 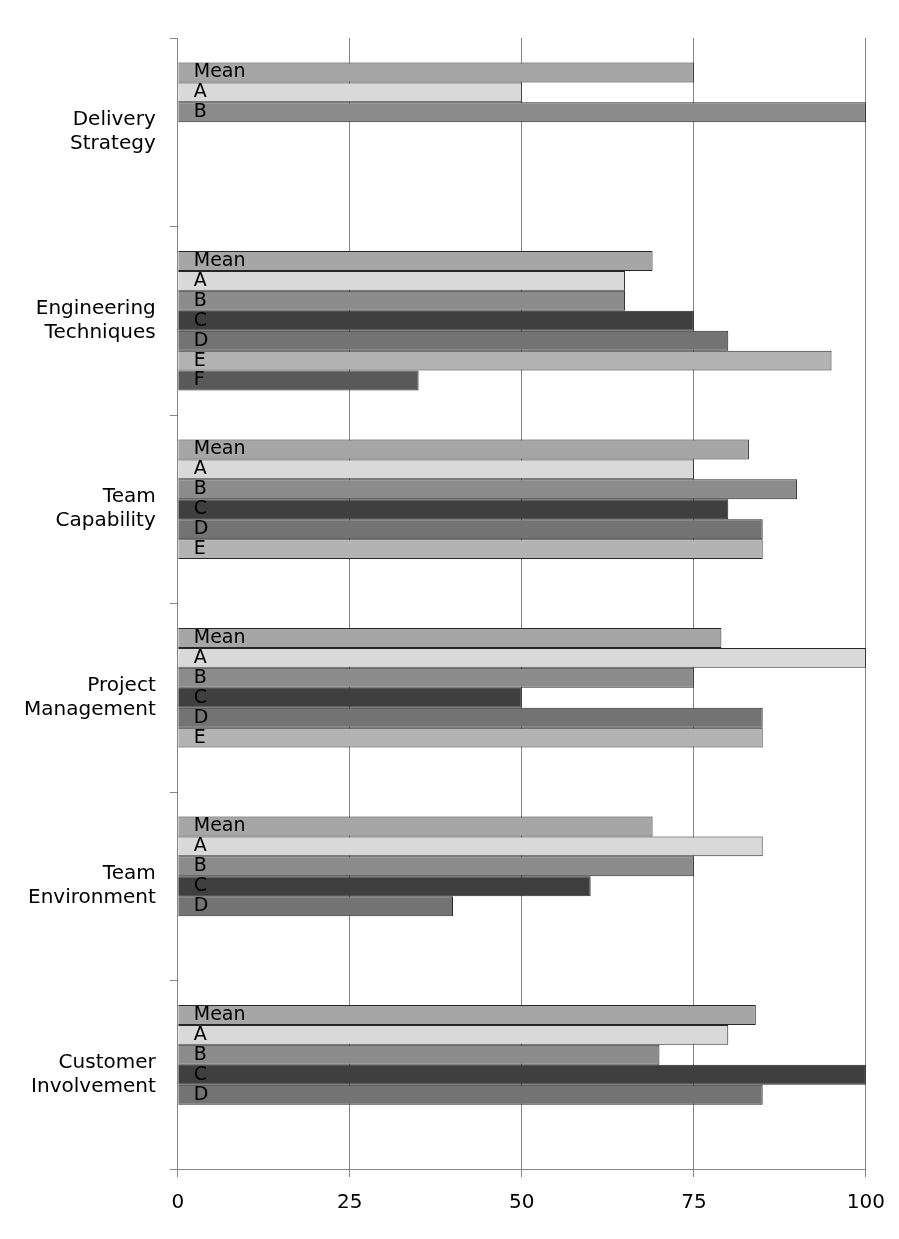 What do you see at coordinates (200, 675) in the screenshot?
I see `series-label: B` at bounding box center [200, 675].